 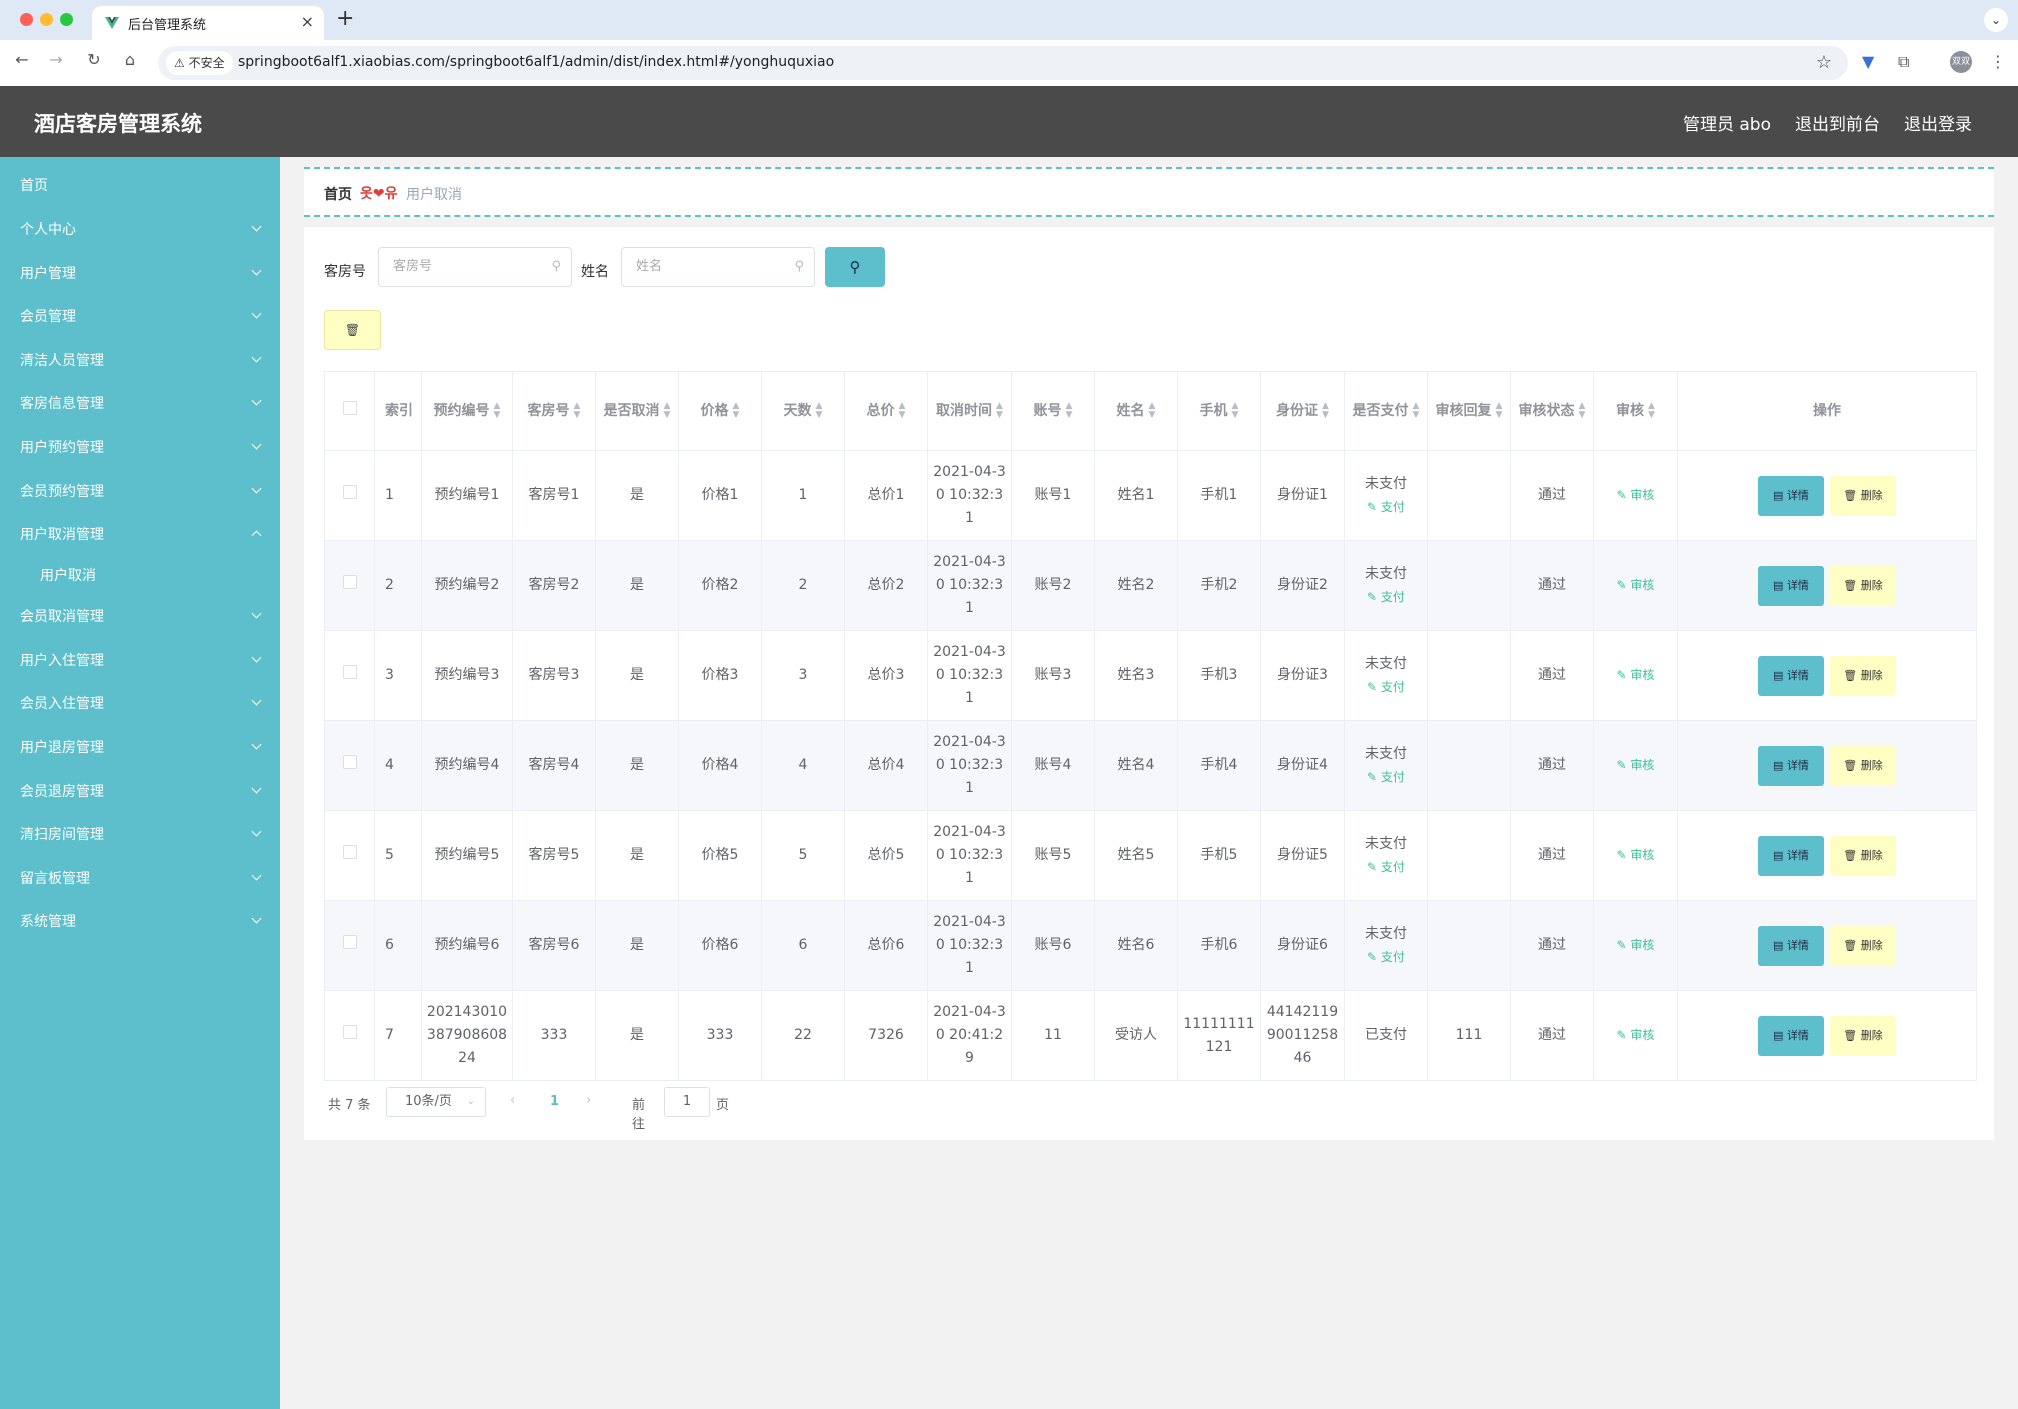 I want to click on exit-to-frontend-link: 退出到前台, so click(x=1837, y=125).